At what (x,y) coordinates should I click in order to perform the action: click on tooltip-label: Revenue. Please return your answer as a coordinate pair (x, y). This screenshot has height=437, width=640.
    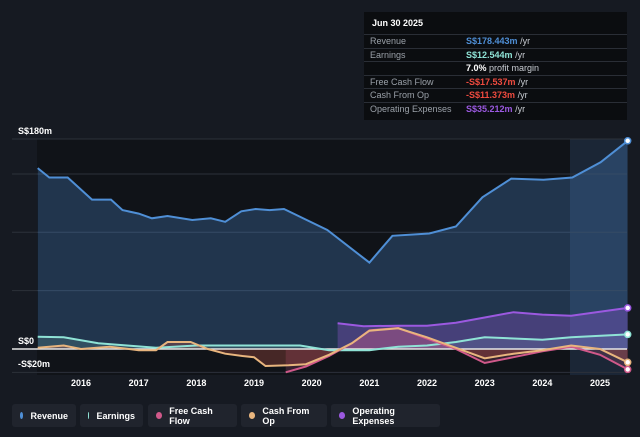
    Looking at the image, I should click on (388, 41).